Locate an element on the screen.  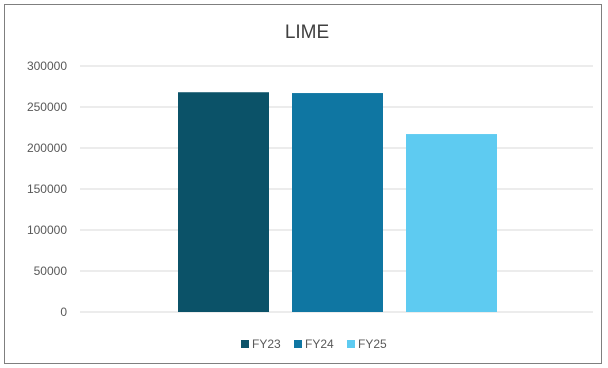
y-tick-label: 200000 is located at coordinates (47, 148).